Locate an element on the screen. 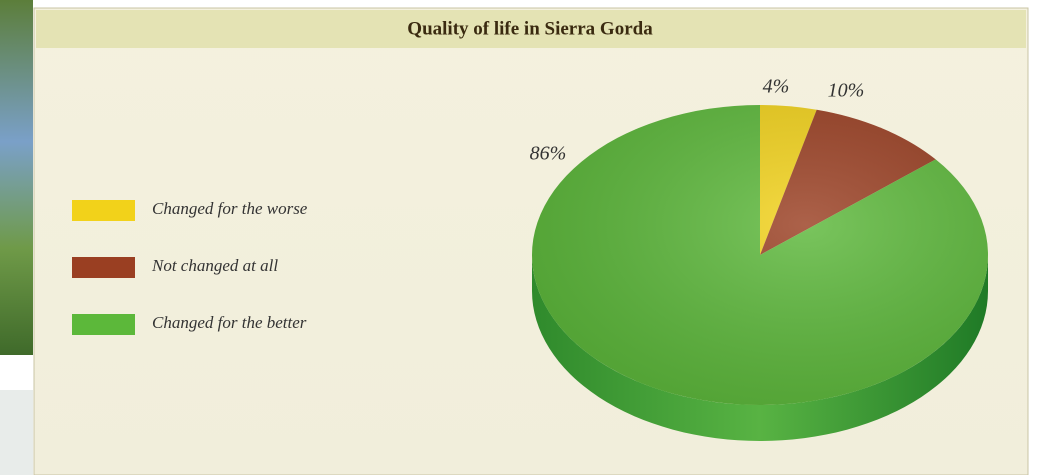  title-bar is located at coordinates (531, 29).